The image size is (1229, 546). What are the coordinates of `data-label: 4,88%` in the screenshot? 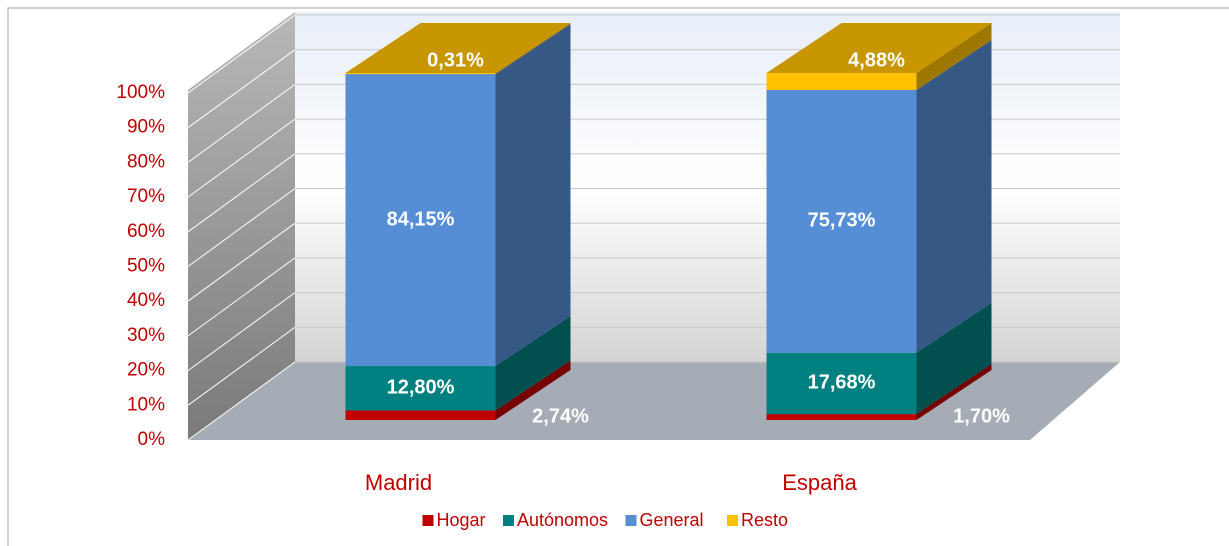 It's located at (876, 60).